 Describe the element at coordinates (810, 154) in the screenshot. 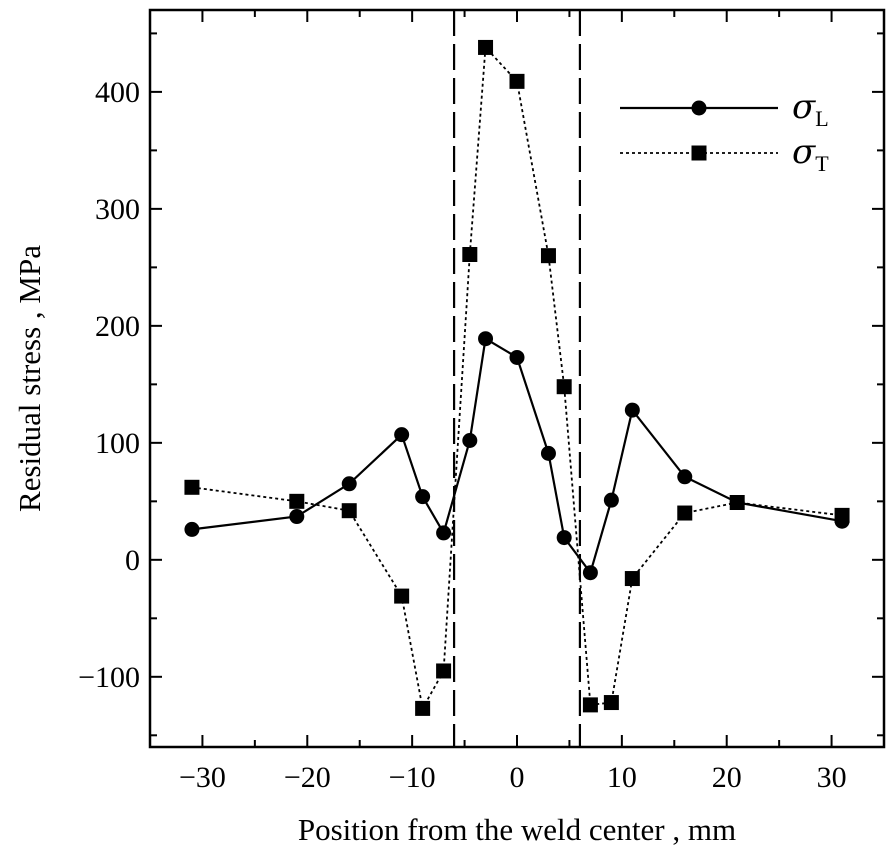

I see `legend-label: σT` at that location.